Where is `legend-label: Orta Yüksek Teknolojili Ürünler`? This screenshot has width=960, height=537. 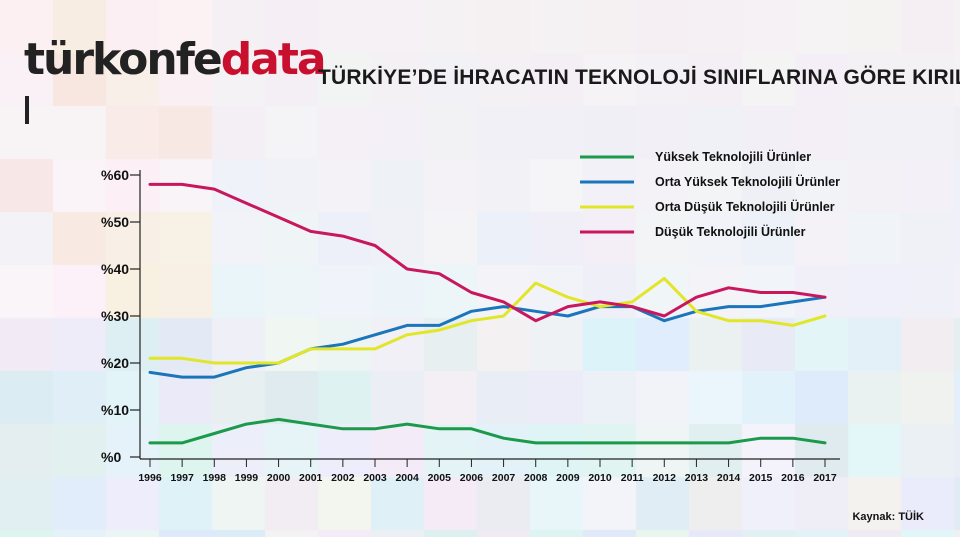
legend-label: Orta Yüksek Teknolojili Ürünler is located at coordinates (747, 181).